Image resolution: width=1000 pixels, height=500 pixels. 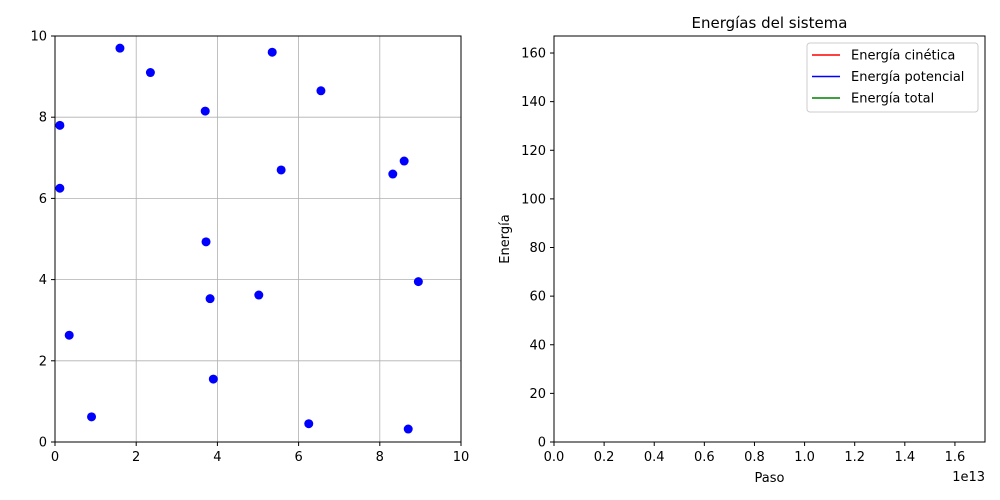 I want to click on energy-x-tick-label: 1.0, so click(x=804, y=457).